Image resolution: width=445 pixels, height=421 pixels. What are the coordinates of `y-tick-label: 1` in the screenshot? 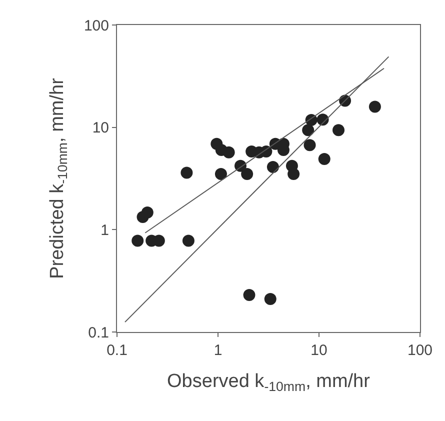 It's located at (104, 230).